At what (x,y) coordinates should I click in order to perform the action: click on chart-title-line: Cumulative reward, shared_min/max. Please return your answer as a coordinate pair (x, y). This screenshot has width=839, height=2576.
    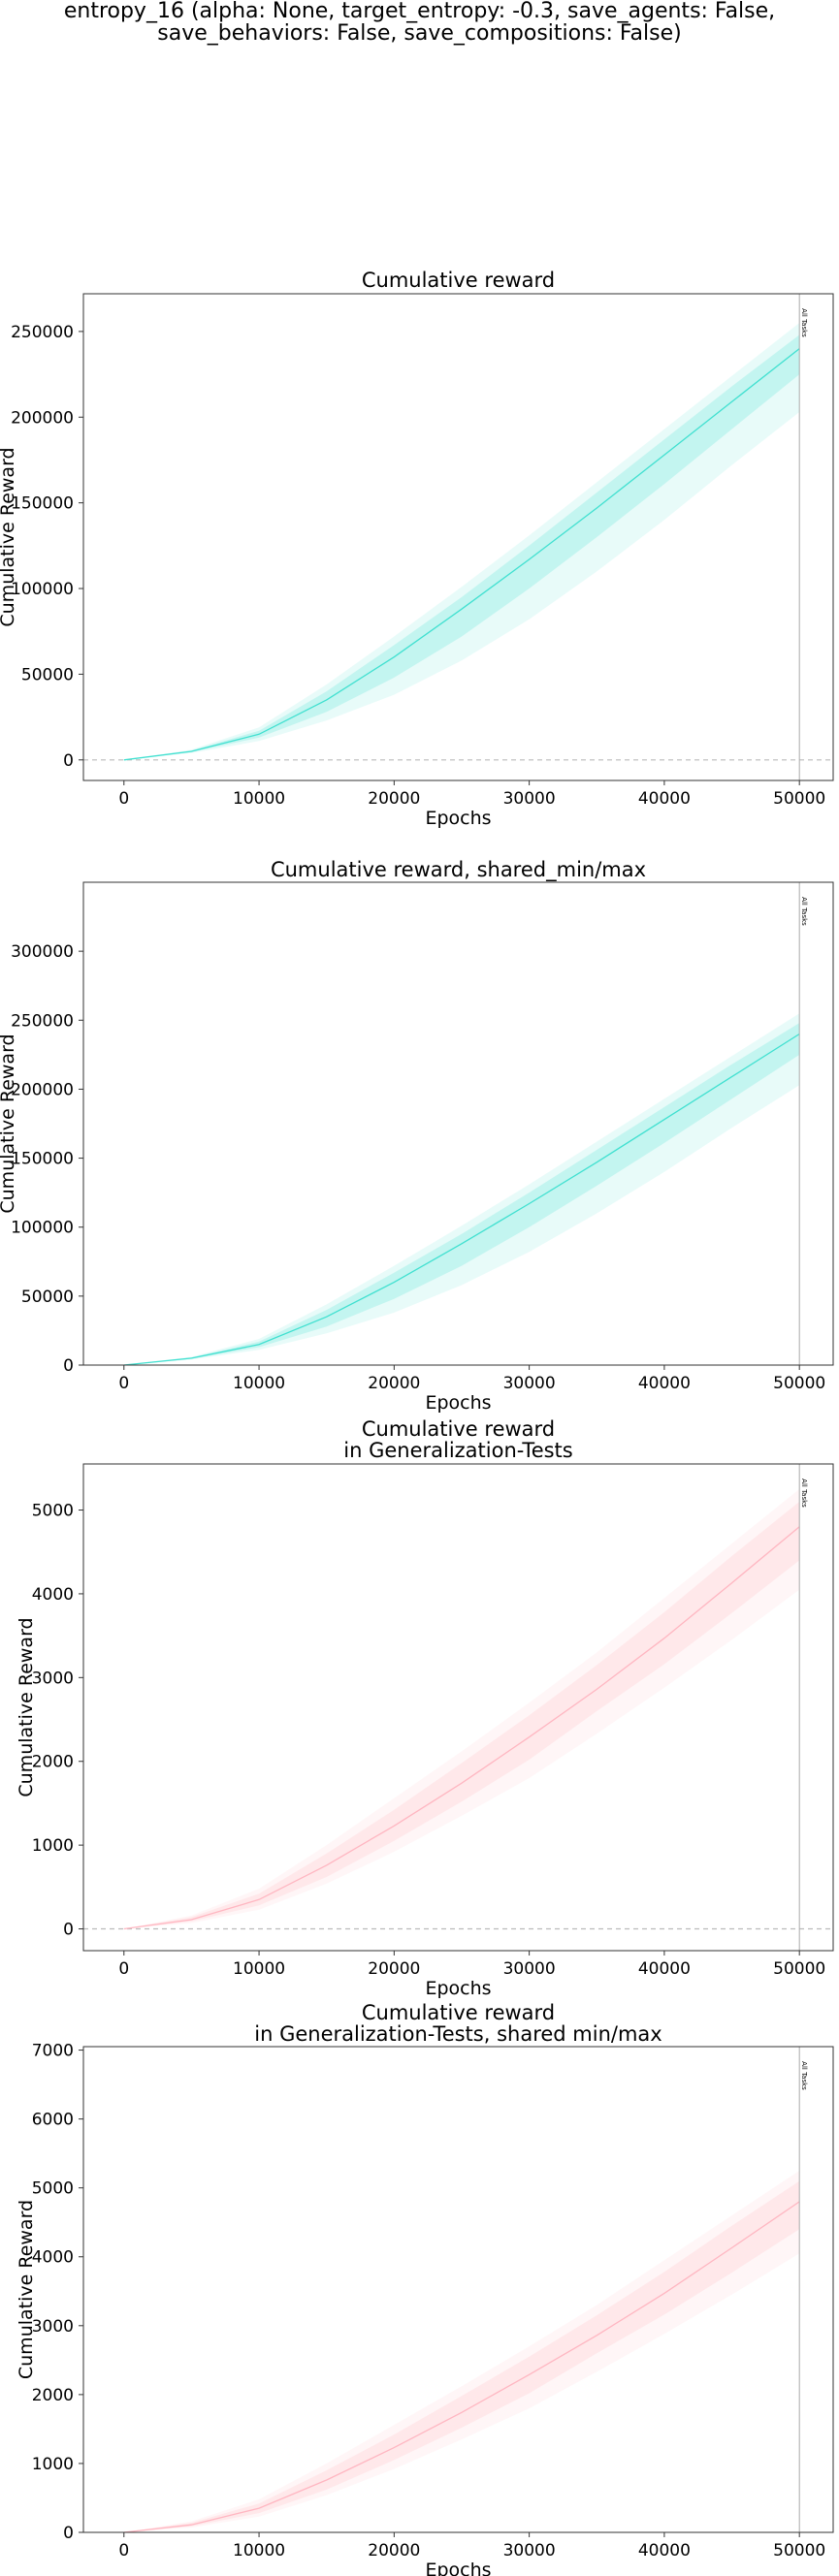
    Looking at the image, I should click on (458, 870).